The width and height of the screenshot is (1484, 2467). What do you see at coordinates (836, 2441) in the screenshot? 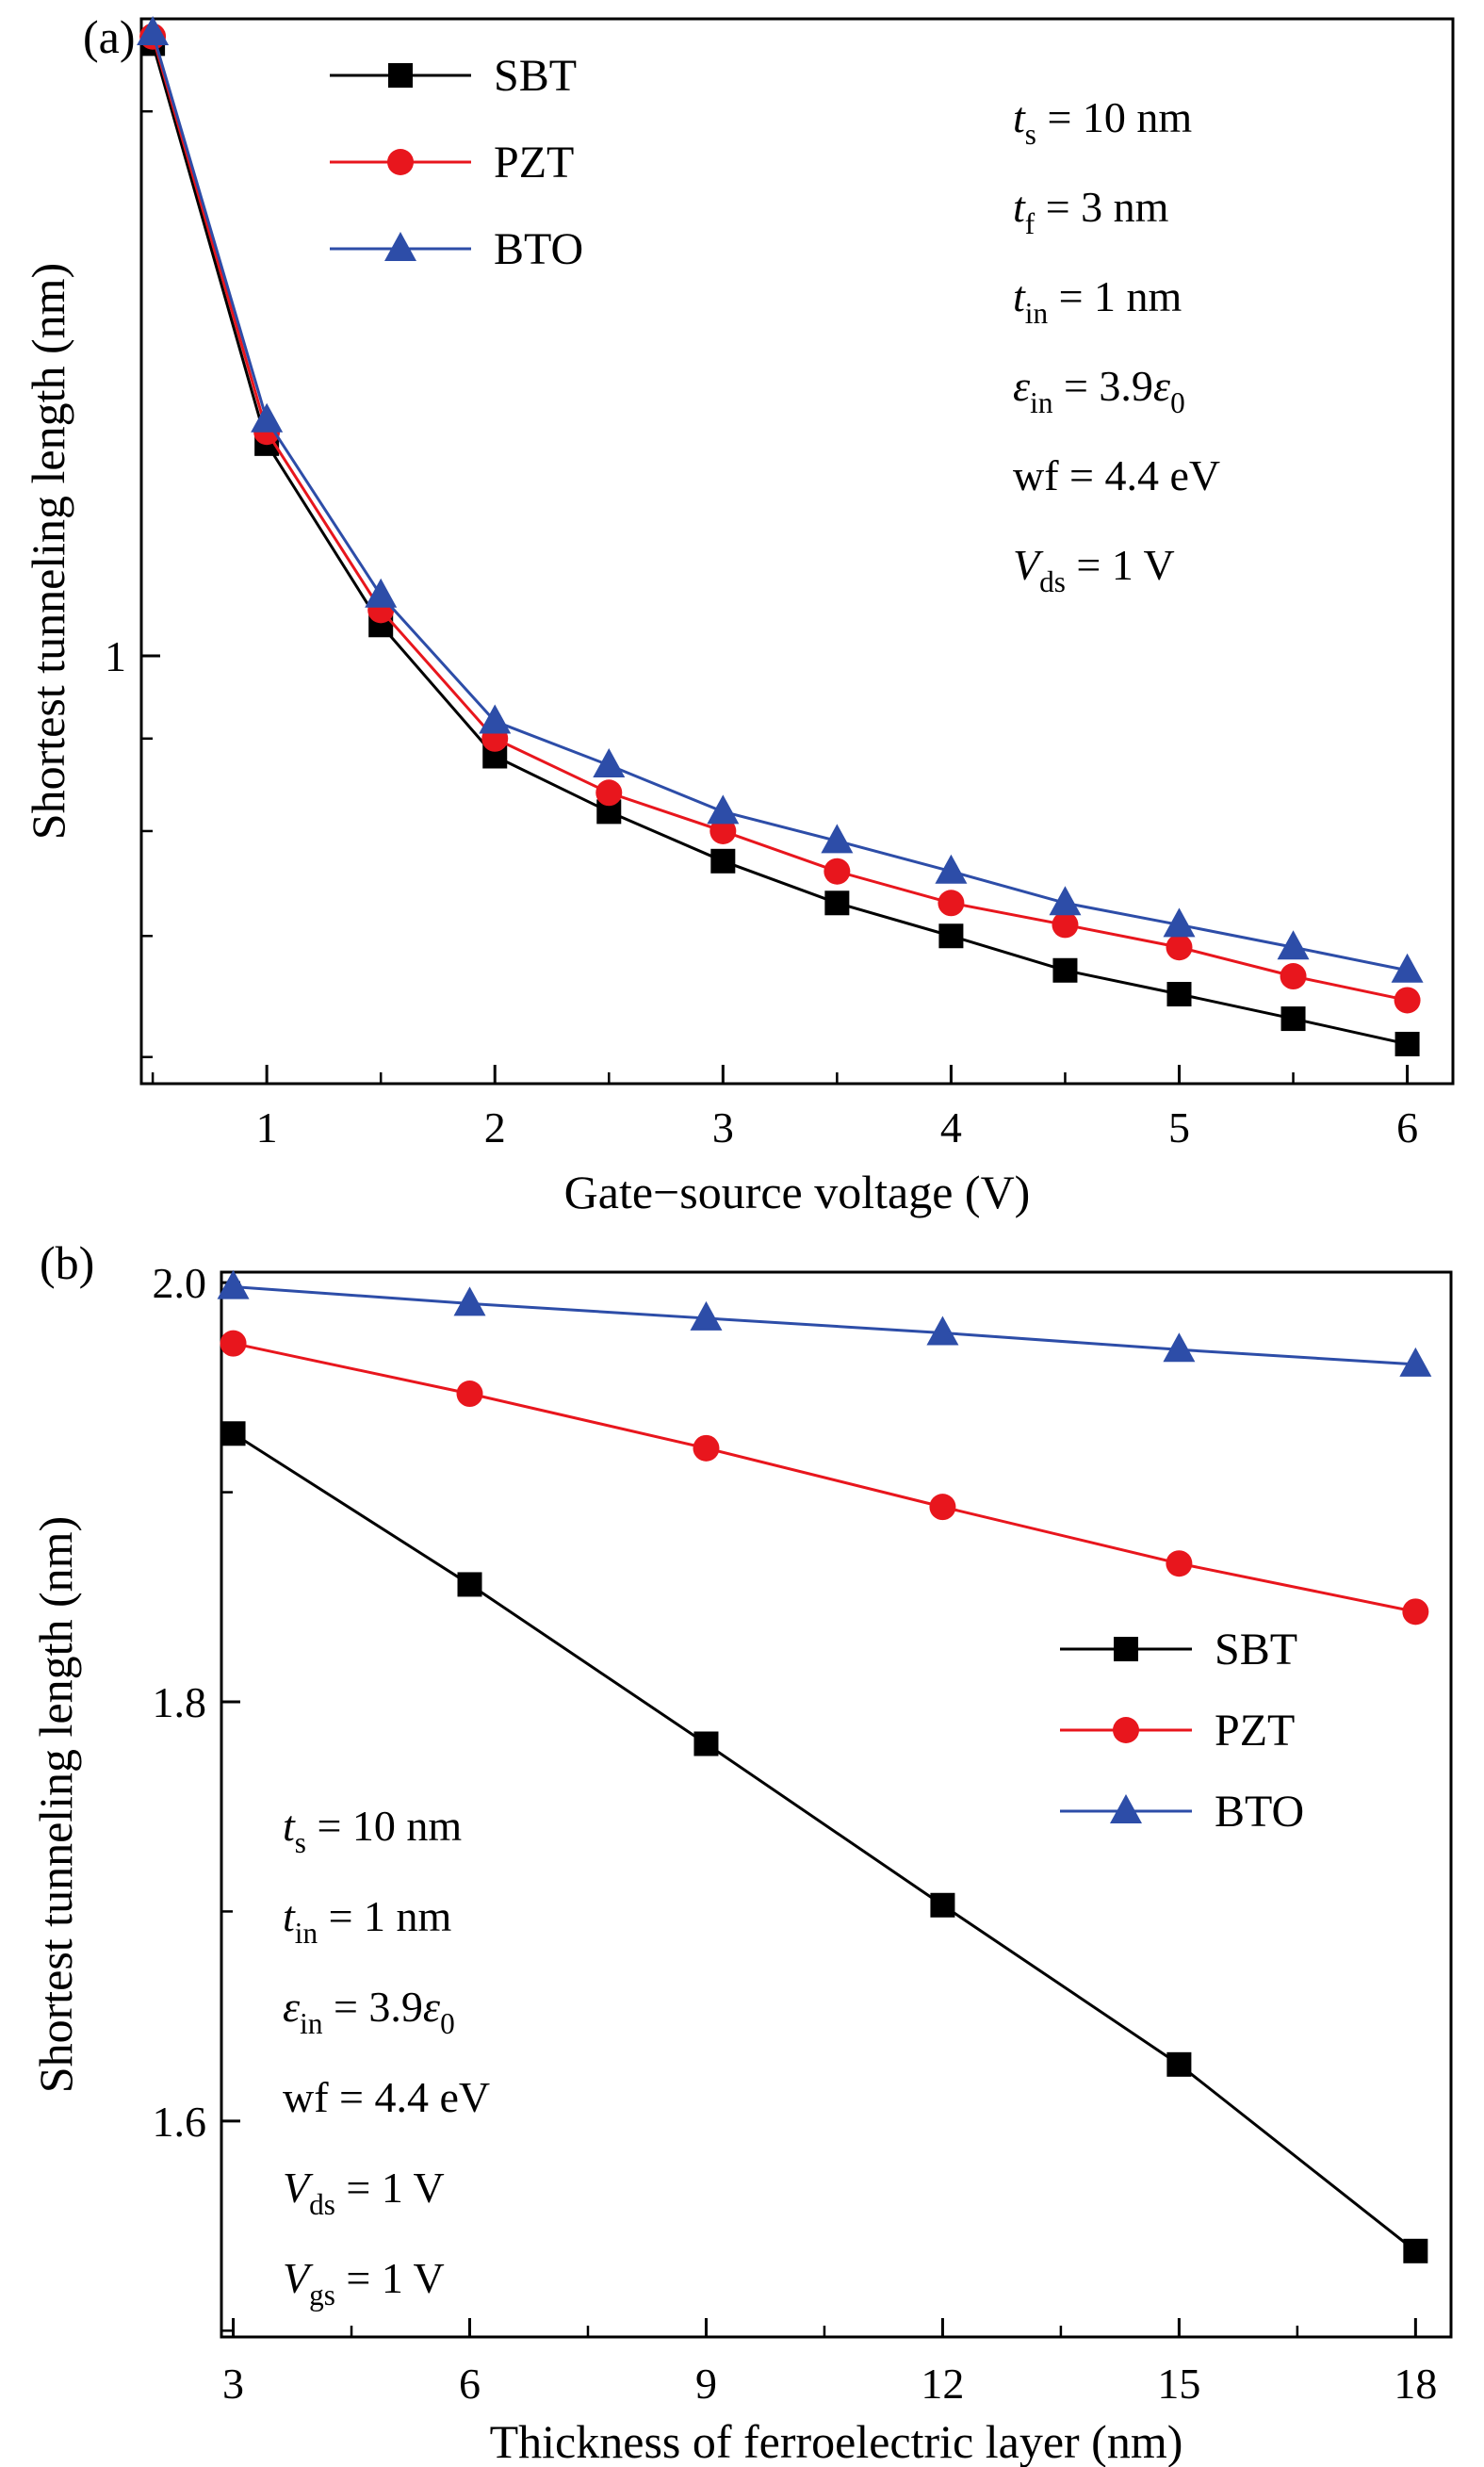
I see `x-axis-title: Thickness of ferroelectric layer (nm)` at bounding box center [836, 2441].